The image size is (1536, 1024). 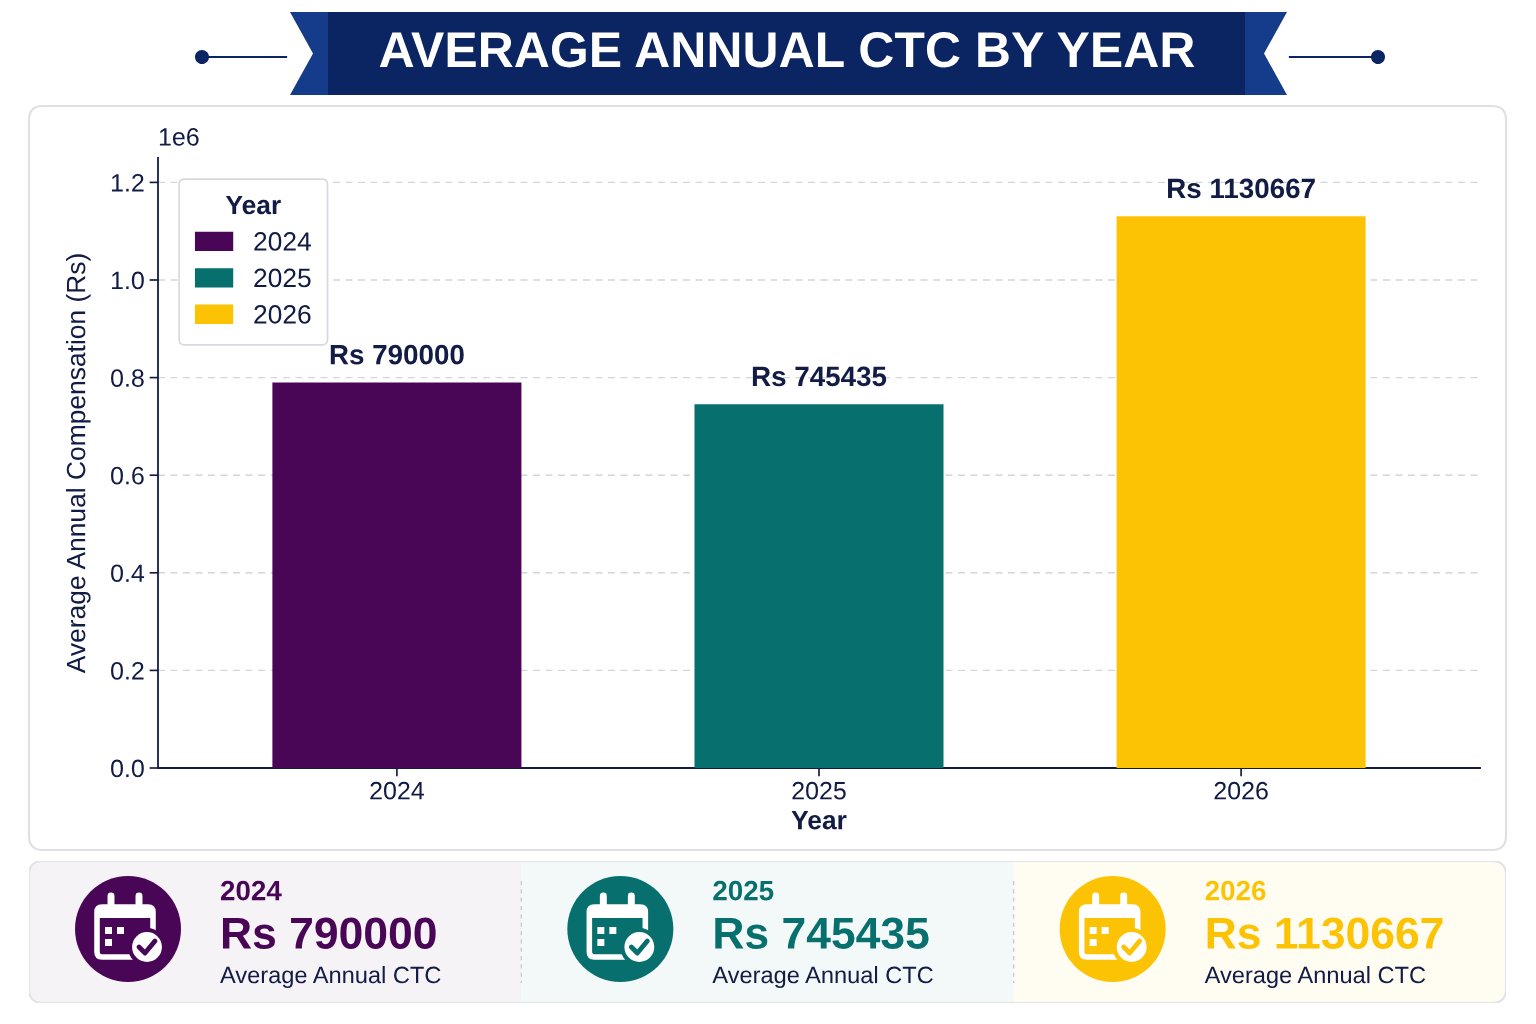 I want to click on y-tick-label: 1.0, so click(x=127, y=280).